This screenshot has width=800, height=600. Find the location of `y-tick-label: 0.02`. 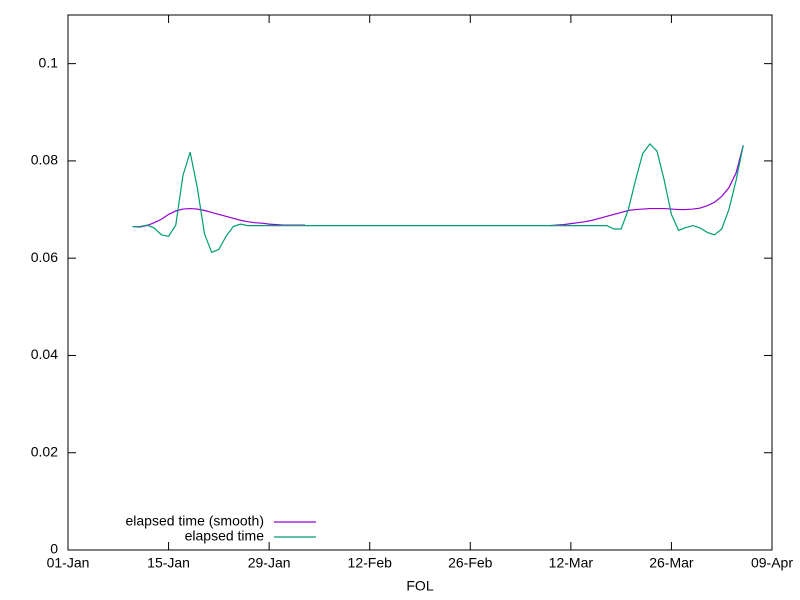

y-tick-label: 0.02 is located at coordinates (44, 451).